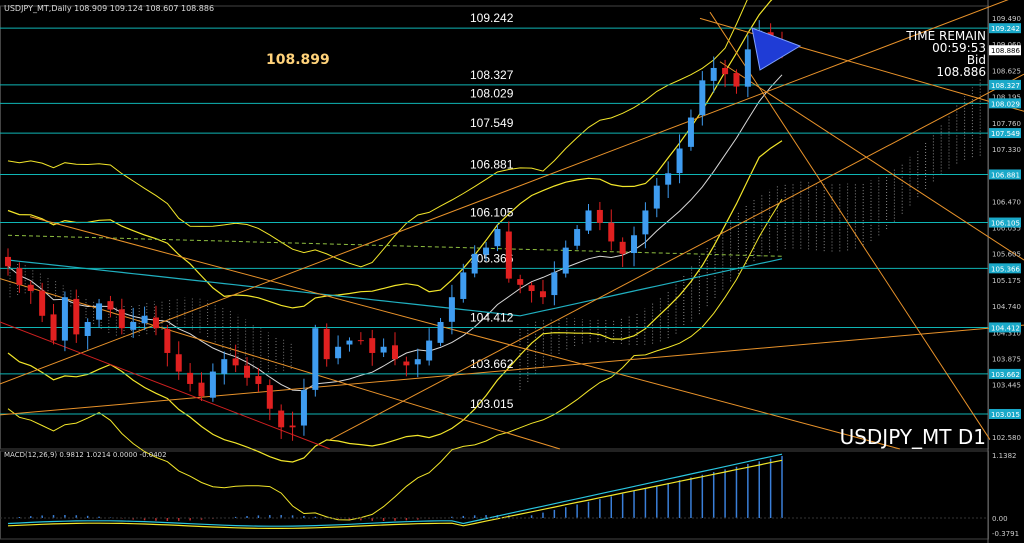 This screenshot has height=543, width=1024. What do you see at coordinates (492, 404) in the screenshot?
I see `level-label: 103.015` at bounding box center [492, 404].